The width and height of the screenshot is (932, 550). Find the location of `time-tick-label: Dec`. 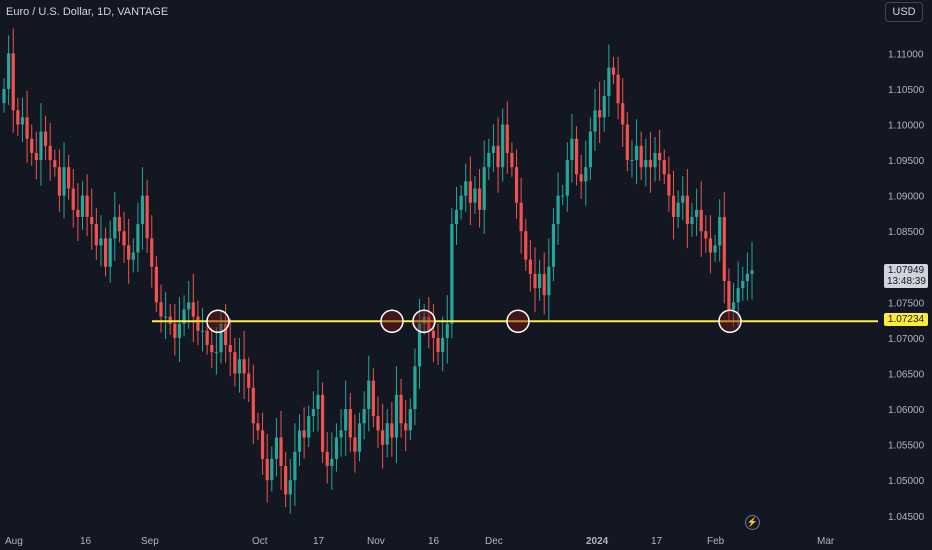

time-tick-label: Dec is located at coordinates (494, 541).